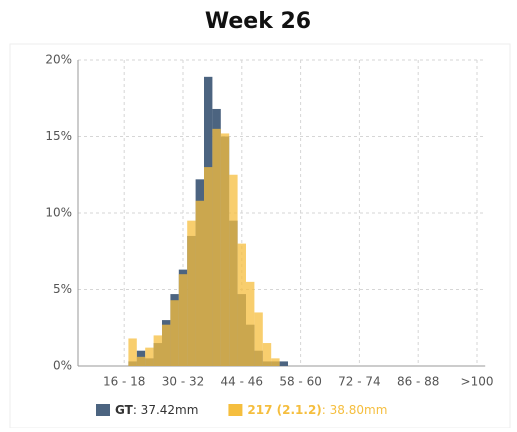 The width and height of the screenshot is (517, 432). I want to click on legend-entry: GT: 37.42mm, so click(156, 410).